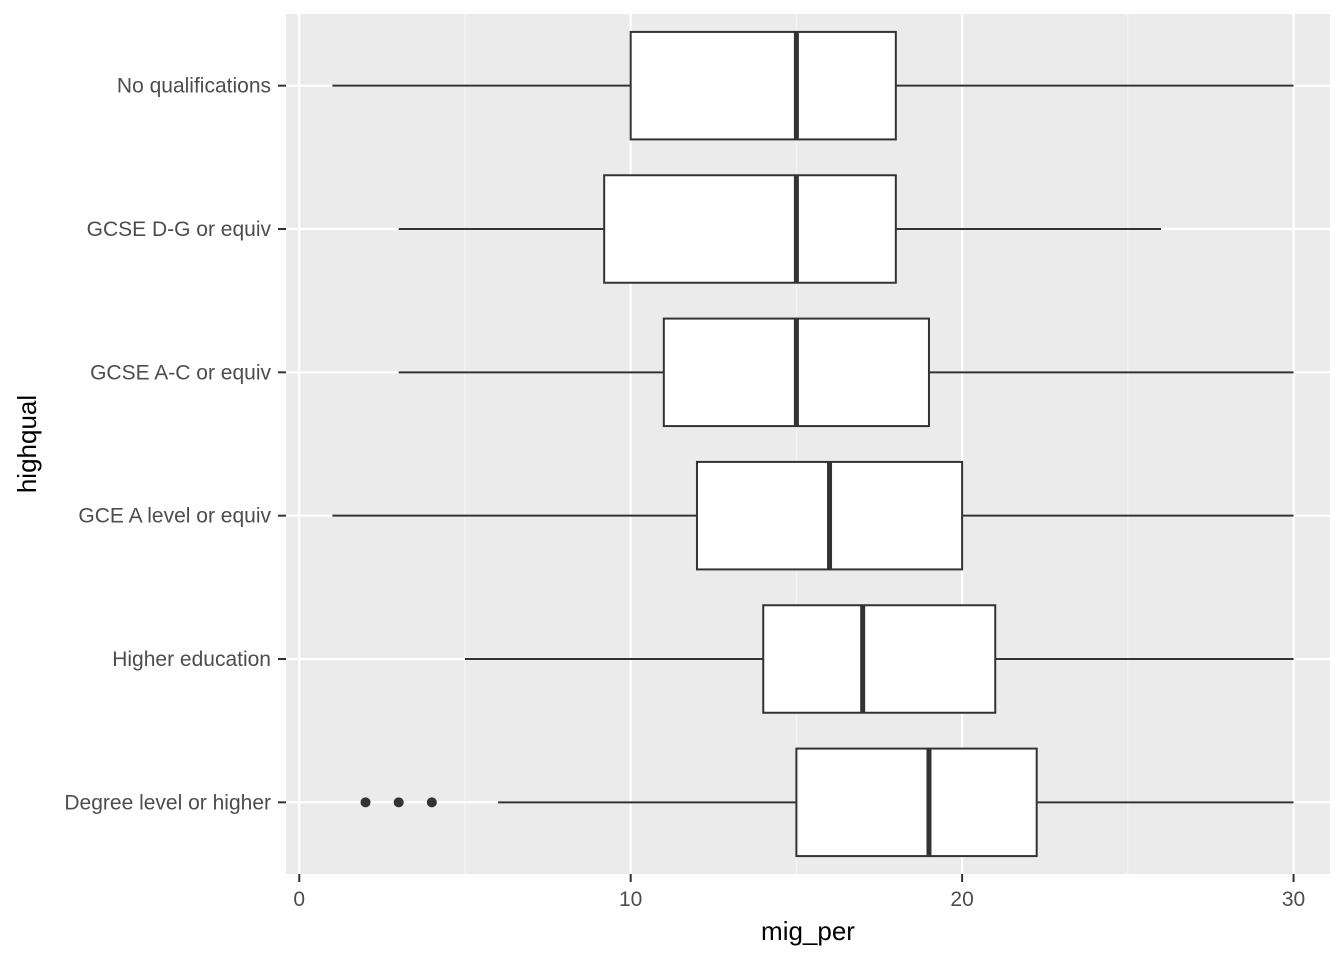 Image resolution: width=1344 pixels, height=960 pixels. What do you see at coordinates (179, 229) in the screenshot?
I see `y-tick-label: GCSE D-G or equiv` at bounding box center [179, 229].